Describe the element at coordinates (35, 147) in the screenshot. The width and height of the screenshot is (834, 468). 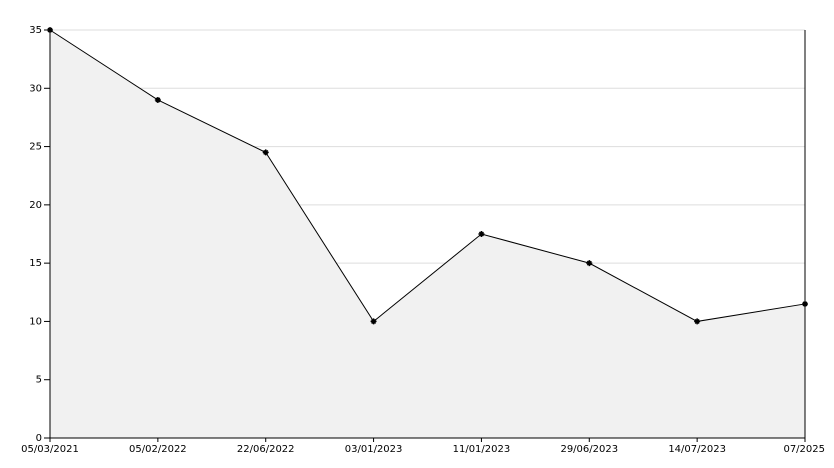
I see `y-tick-label: 25` at that location.